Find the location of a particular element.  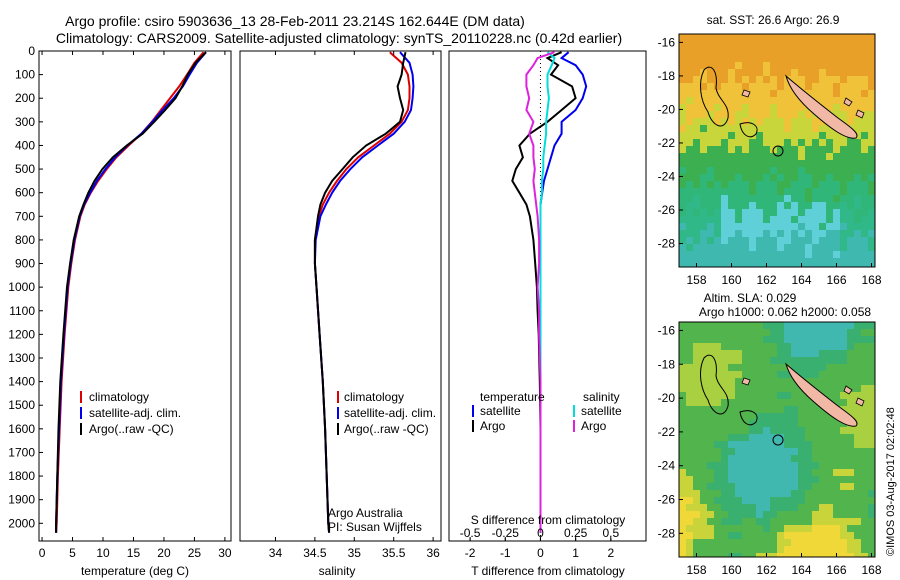

temperature-series-argo-raw-qc is located at coordinates (131, 292).